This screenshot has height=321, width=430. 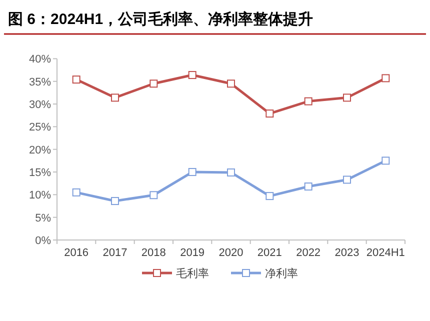 I want to click on x-tick-label: 2020, so click(x=231, y=253).